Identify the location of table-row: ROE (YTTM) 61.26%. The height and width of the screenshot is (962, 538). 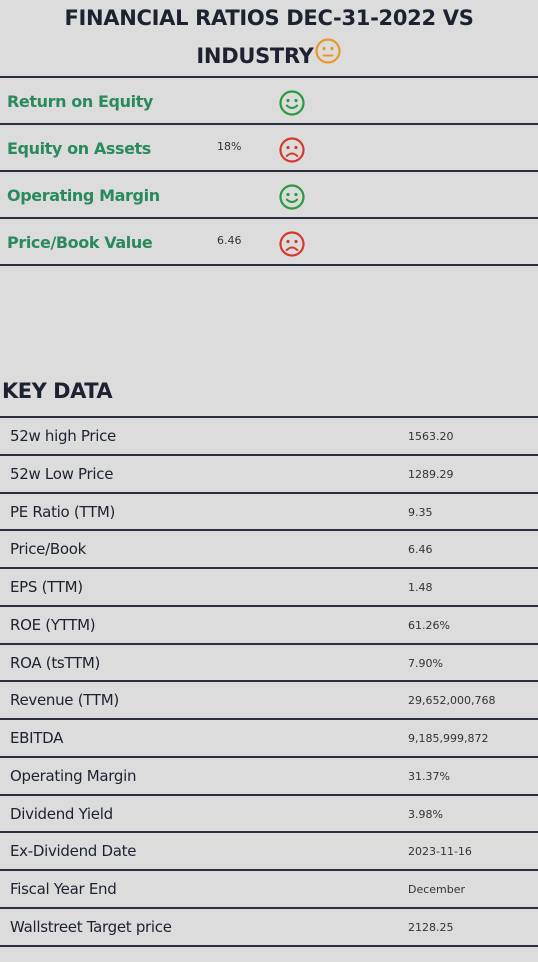
(269, 626).